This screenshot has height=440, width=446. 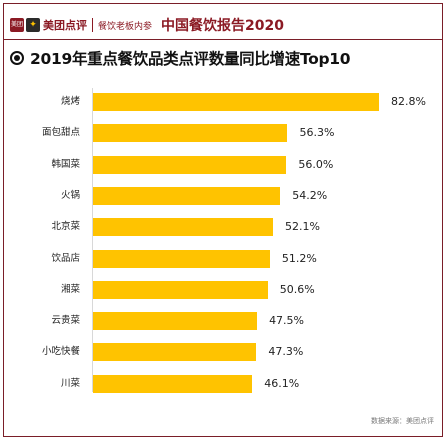 What do you see at coordinates (125, 26) in the screenshot?
I see `sub-brand-name: 餐饮老板内参` at bounding box center [125, 26].